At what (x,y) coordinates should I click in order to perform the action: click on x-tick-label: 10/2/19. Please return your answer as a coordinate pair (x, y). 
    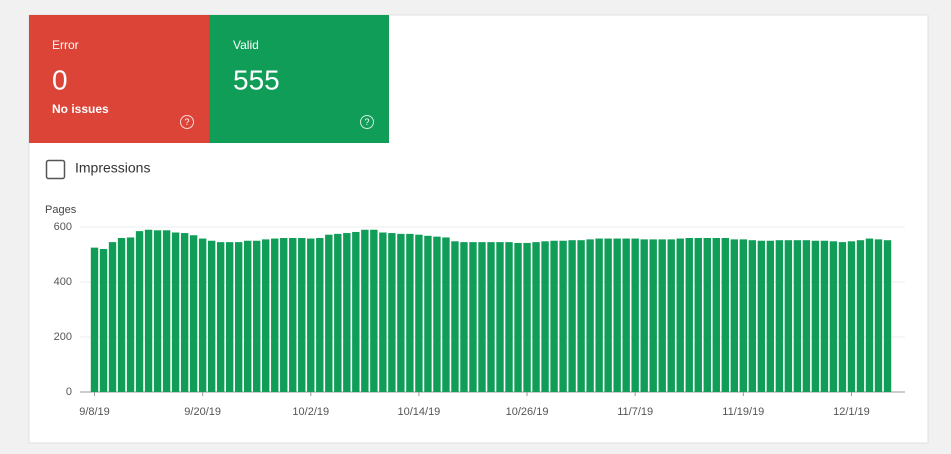
    Looking at the image, I should click on (310, 412).